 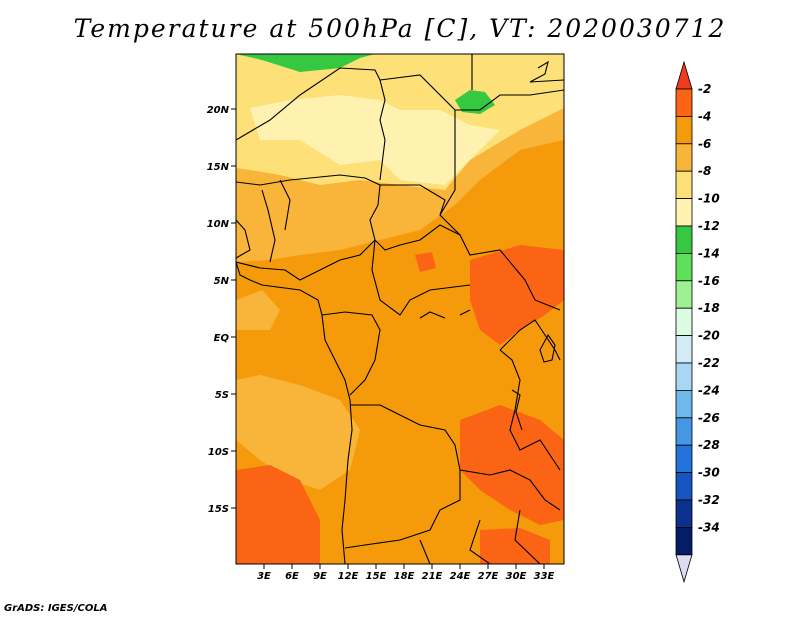 I want to click on colorbar-label: -26, so click(x=709, y=418).